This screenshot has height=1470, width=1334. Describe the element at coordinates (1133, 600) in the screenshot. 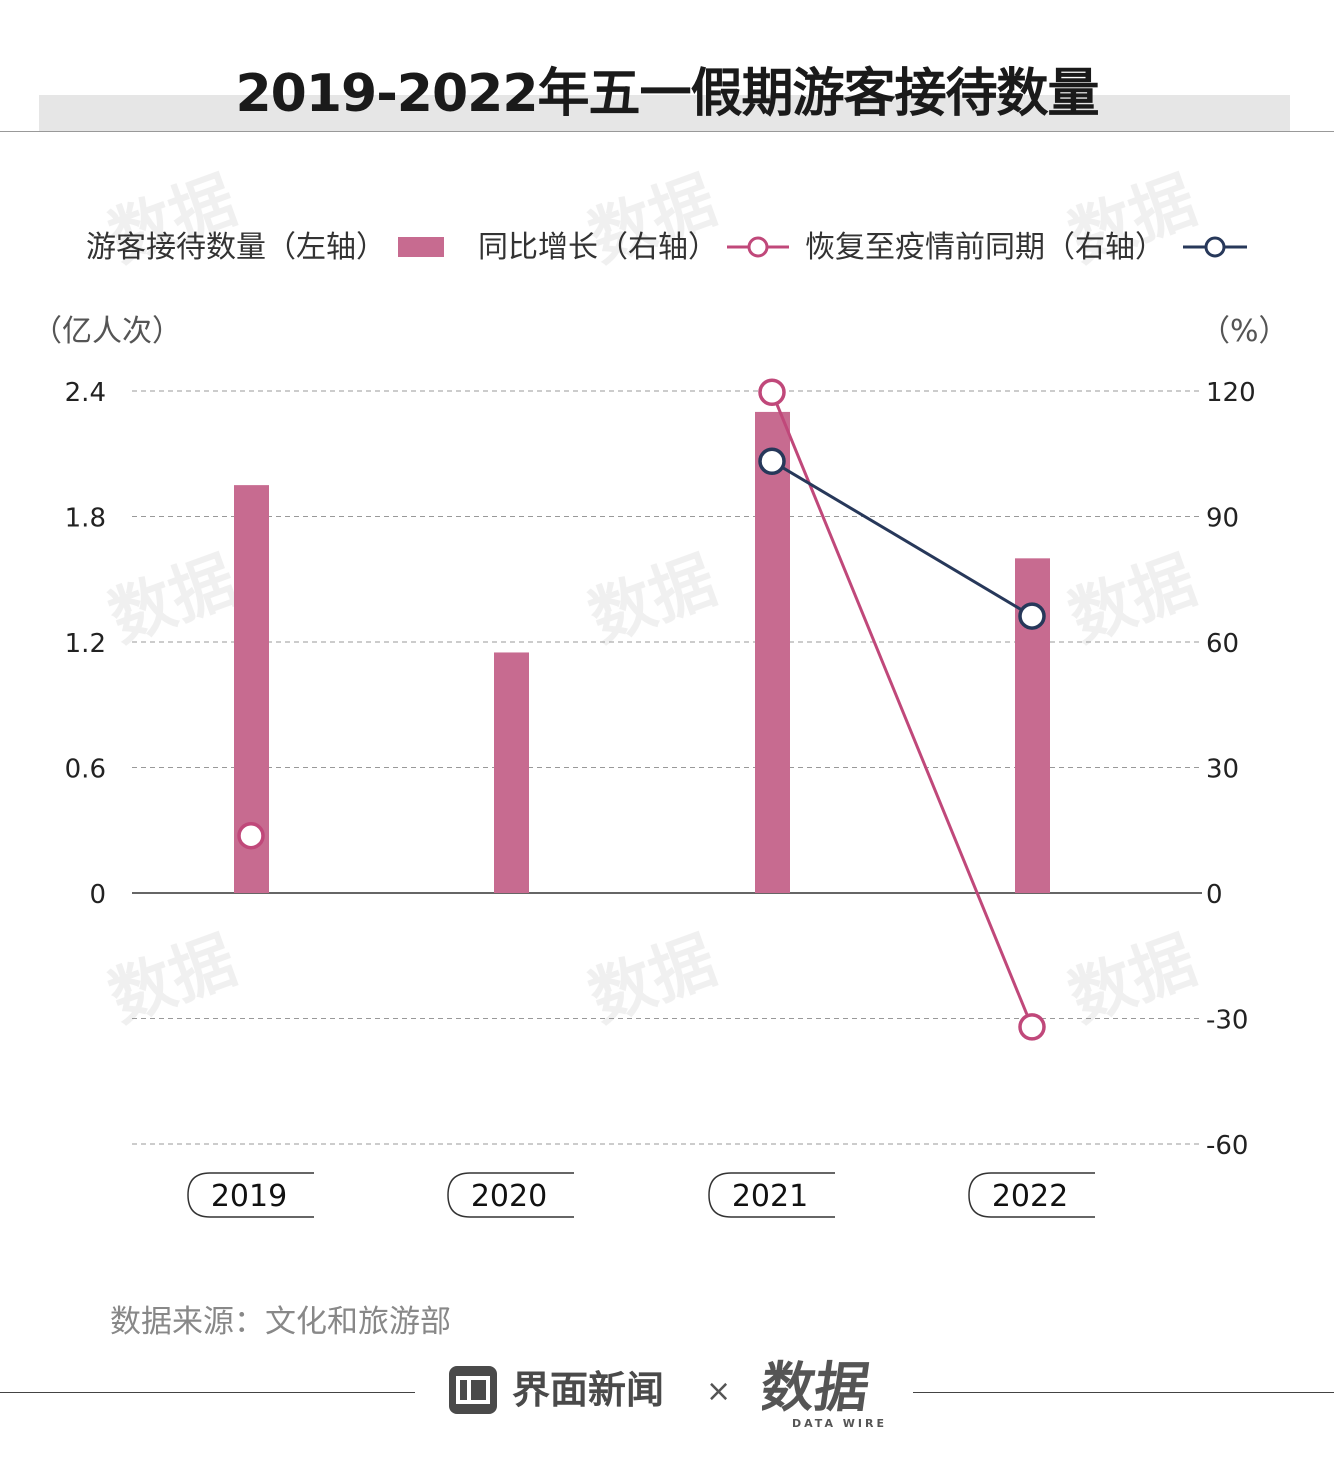

I see `watermark-5: 数据` at that location.